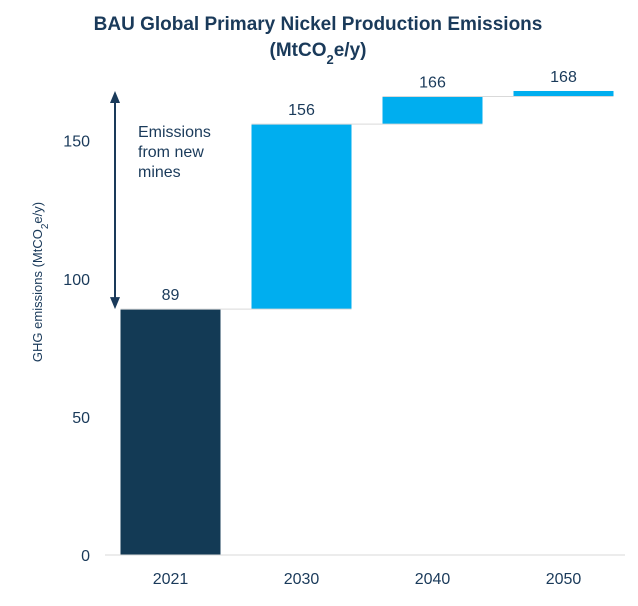 The width and height of the screenshot is (638, 606). Describe the element at coordinates (76, 142) in the screenshot. I see `y-tick-label: 150` at that location.